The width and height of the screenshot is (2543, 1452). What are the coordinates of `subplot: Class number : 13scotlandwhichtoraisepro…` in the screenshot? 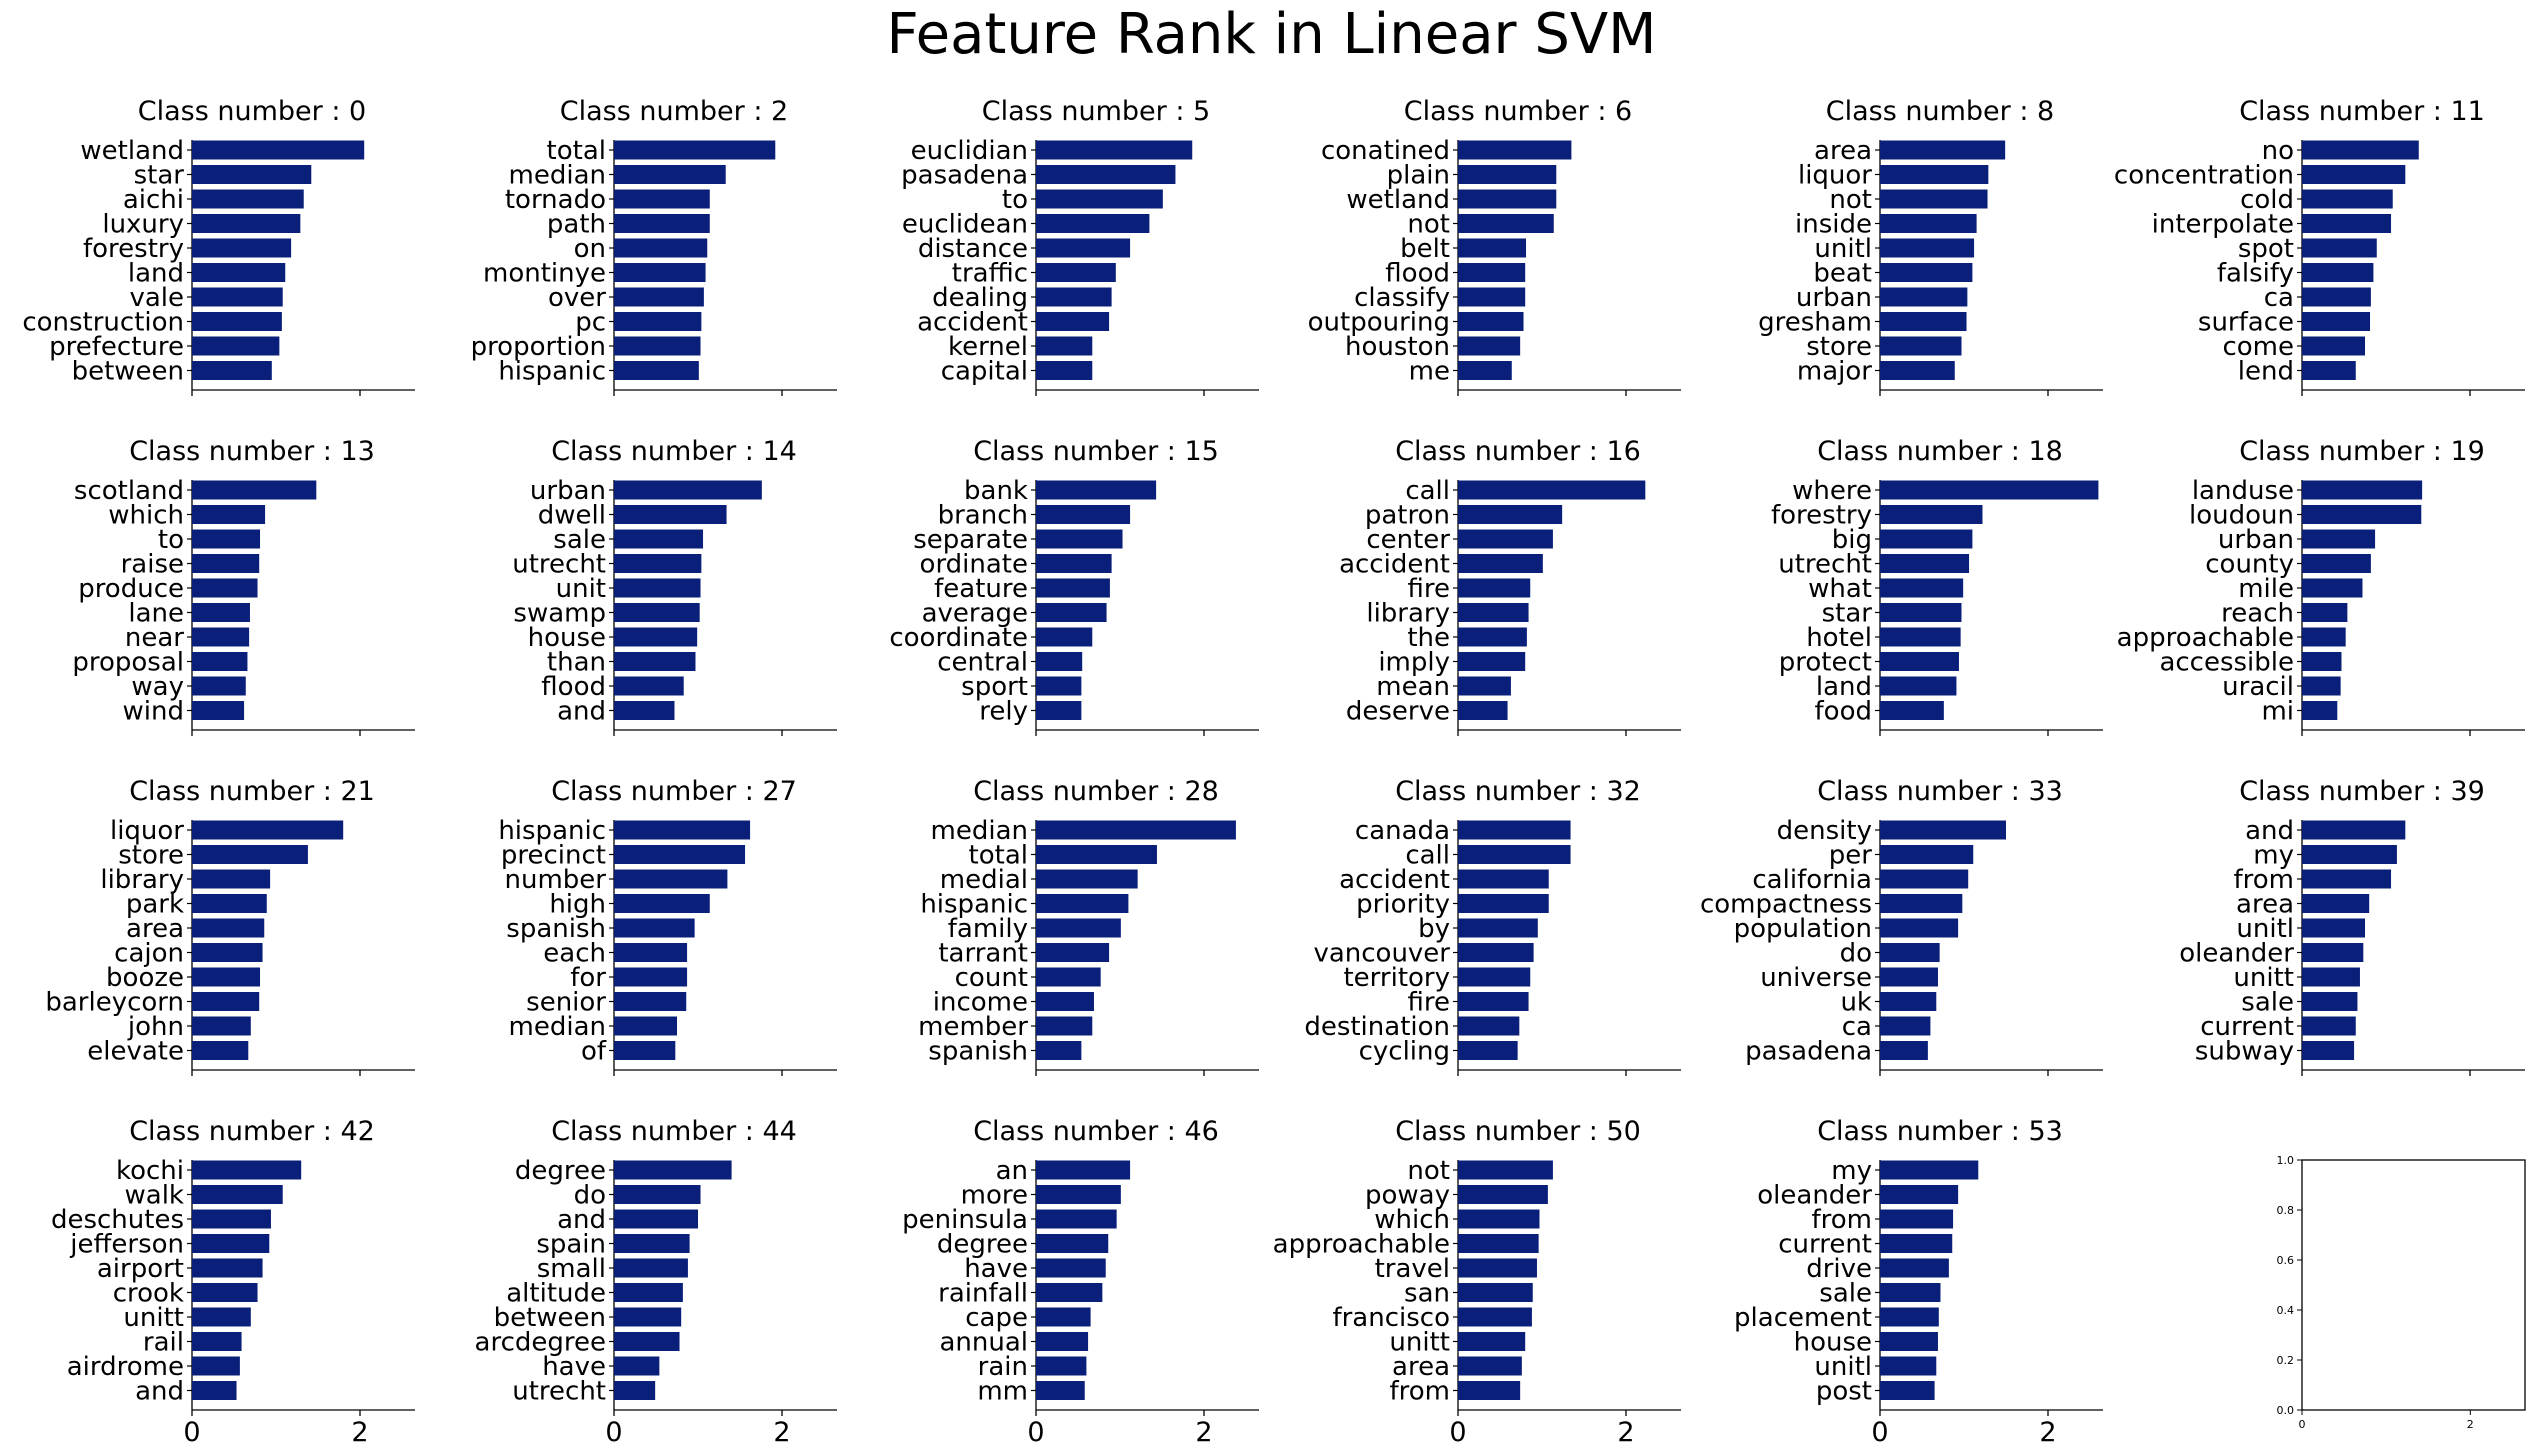 It's located at (243, 586).